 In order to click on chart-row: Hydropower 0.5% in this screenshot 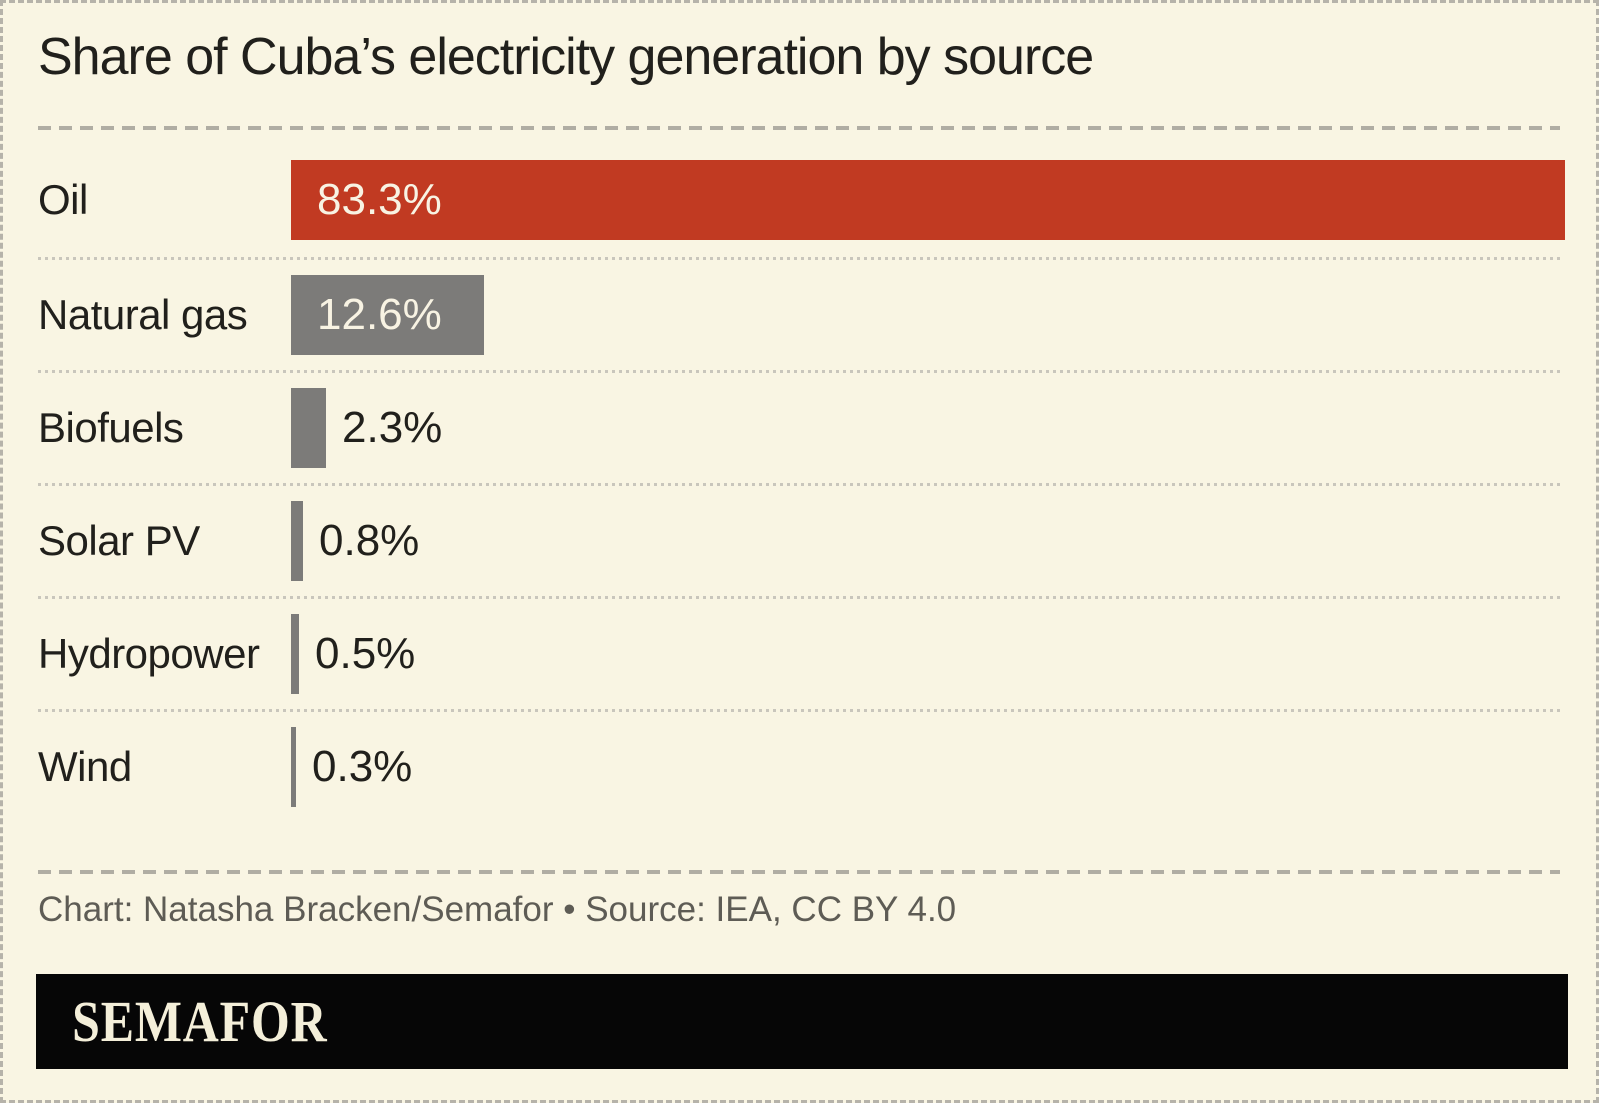, I will do `click(799, 654)`.